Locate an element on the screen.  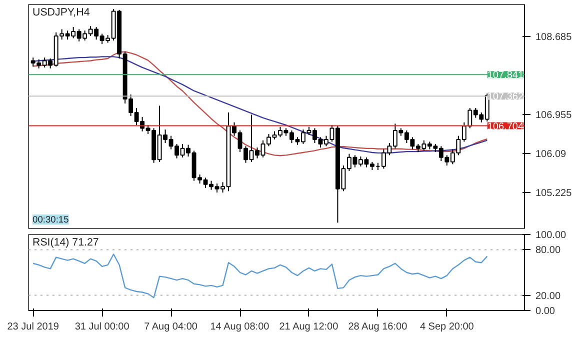
x-tick-label: 4 Sep 20:00 is located at coordinates (447, 327).